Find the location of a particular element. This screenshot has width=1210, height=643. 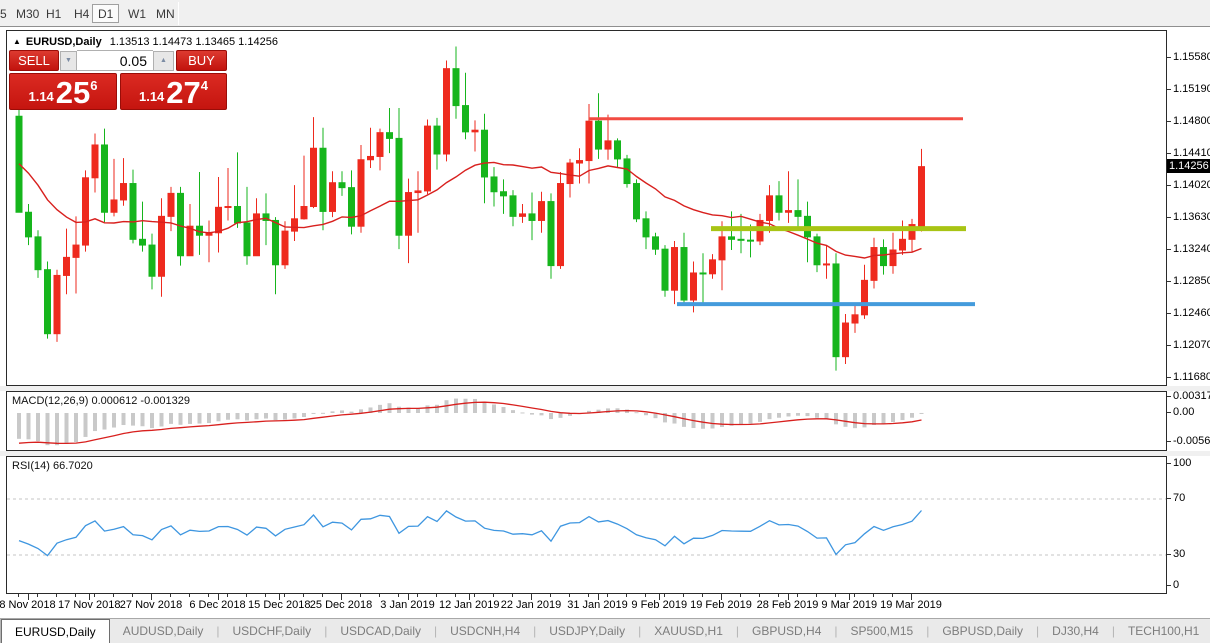

date-axis-label: 15 Dec 2018 is located at coordinates (279, 605).